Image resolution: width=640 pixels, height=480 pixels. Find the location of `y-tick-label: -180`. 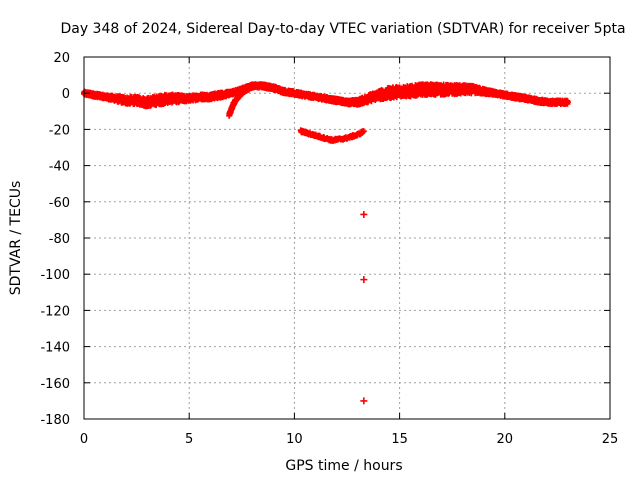

y-tick-label: -180 is located at coordinates (55, 420).